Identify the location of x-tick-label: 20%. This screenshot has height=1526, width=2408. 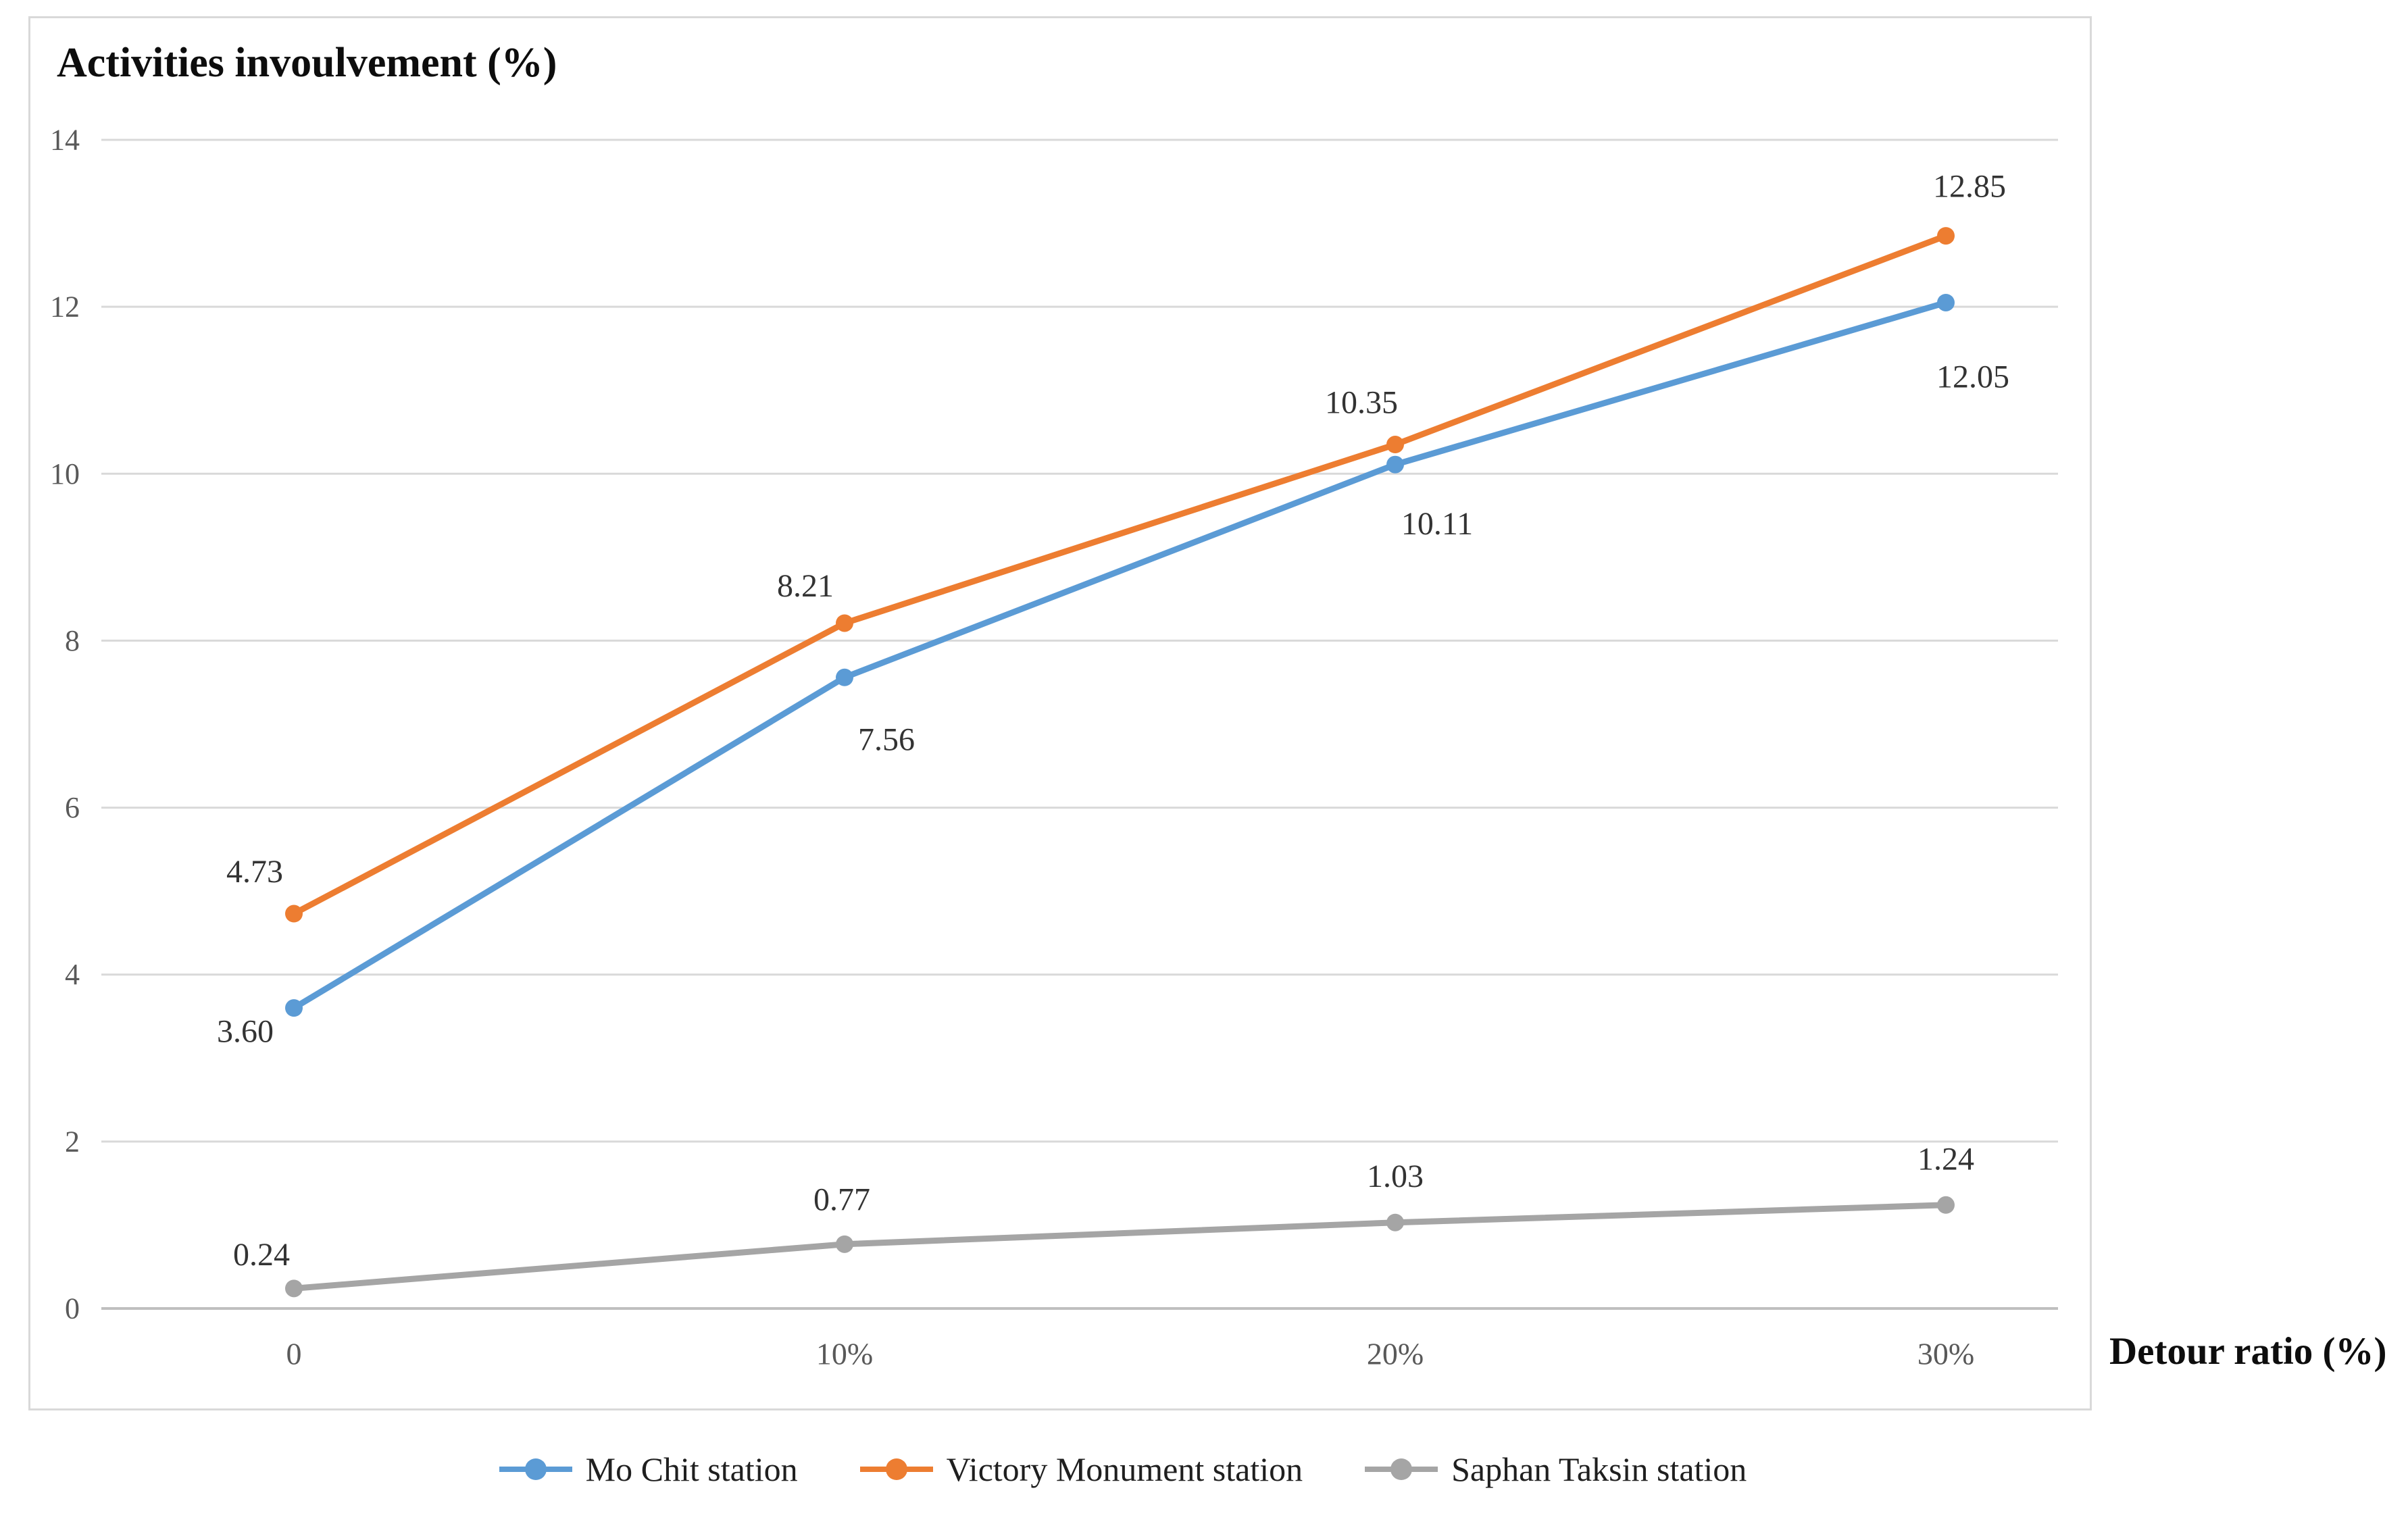
(1396, 1354).